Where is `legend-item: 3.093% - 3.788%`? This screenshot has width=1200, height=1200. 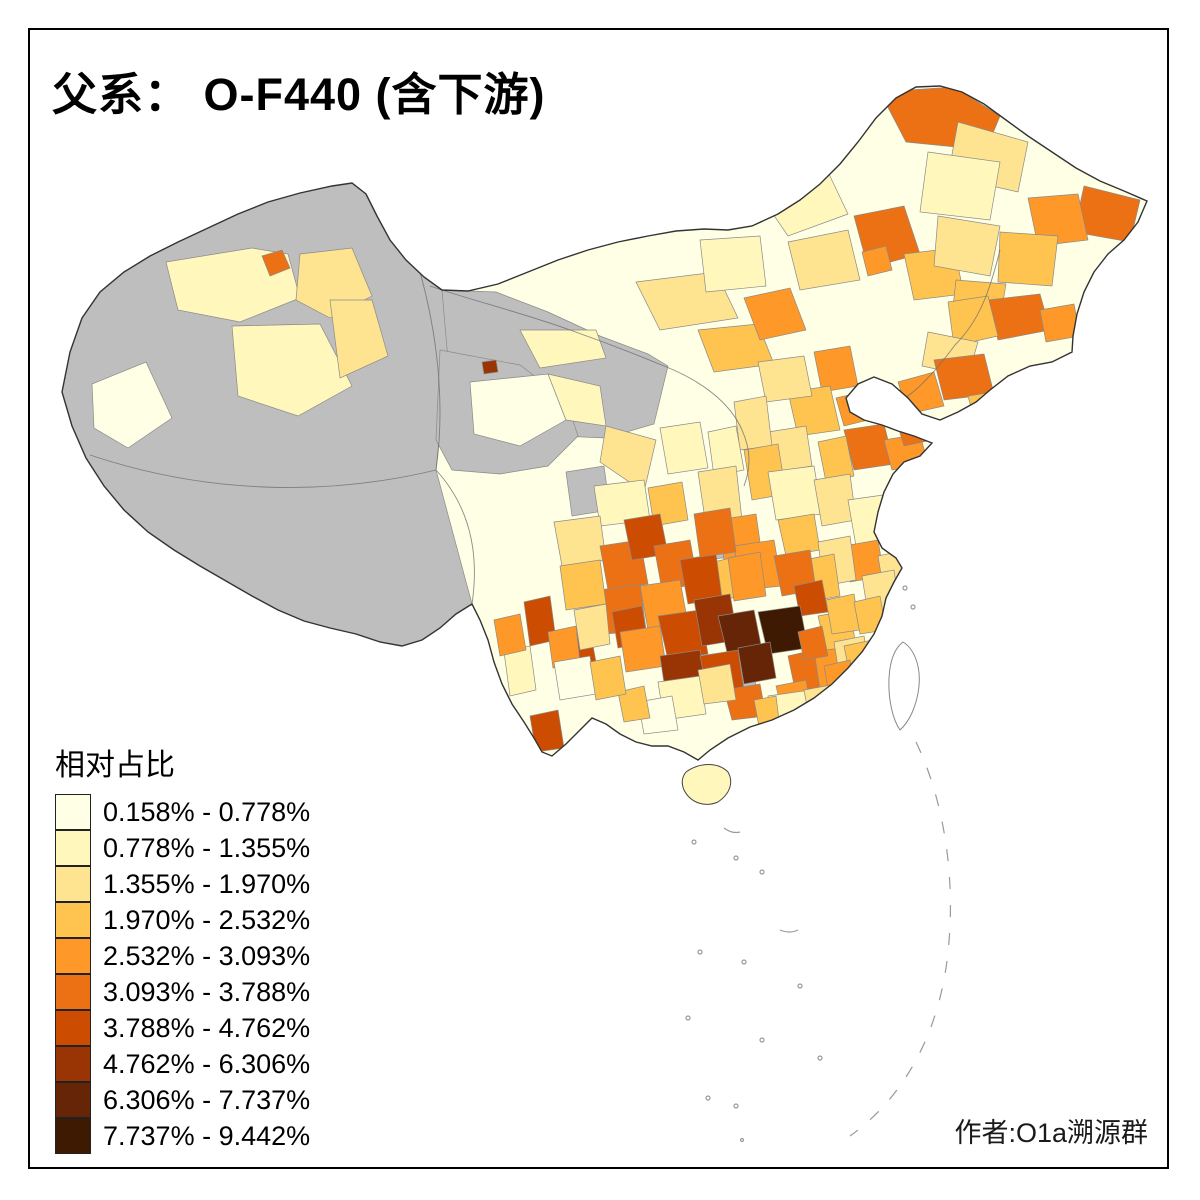 legend-item: 3.093% - 3.788% is located at coordinates (182, 992).